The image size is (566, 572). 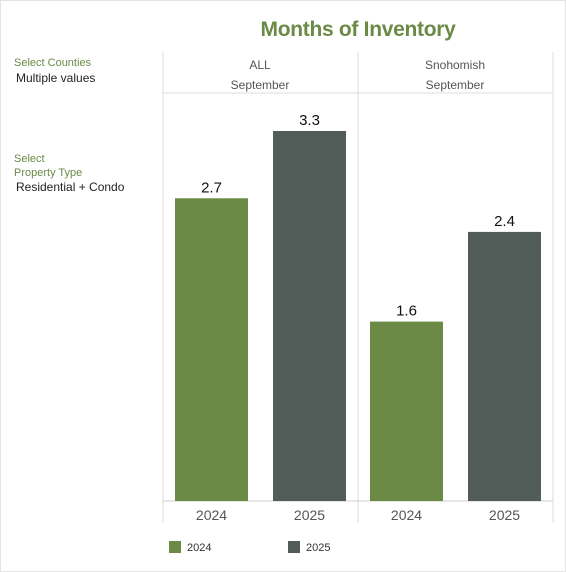 What do you see at coordinates (29, 159) in the screenshot?
I see `property-filter-label-line1: Select` at bounding box center [29, 159].